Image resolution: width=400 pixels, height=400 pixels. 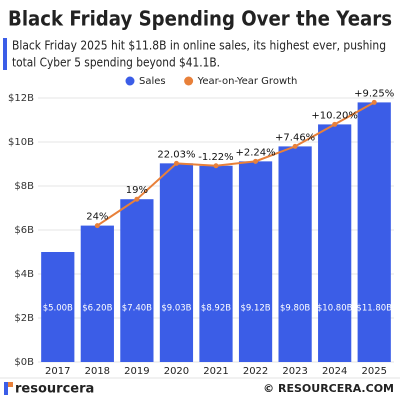 What do you see at coordinates (328, 388) in the screenshot?
I see `source: © RESOURCERA.COM` at bounding box center [328, 388].